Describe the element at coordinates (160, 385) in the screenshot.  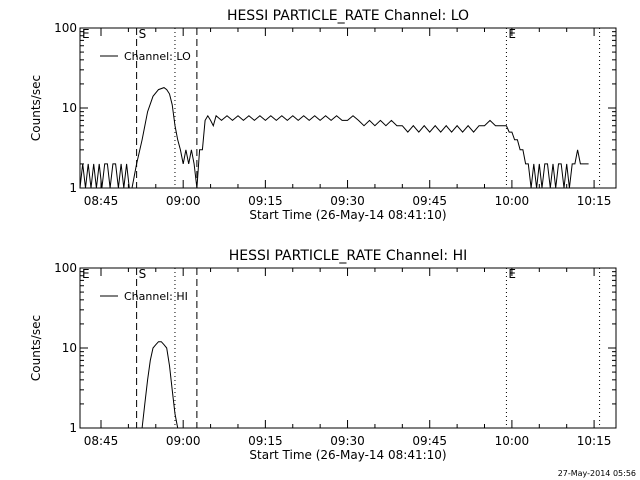
I see `series-line` at that location.